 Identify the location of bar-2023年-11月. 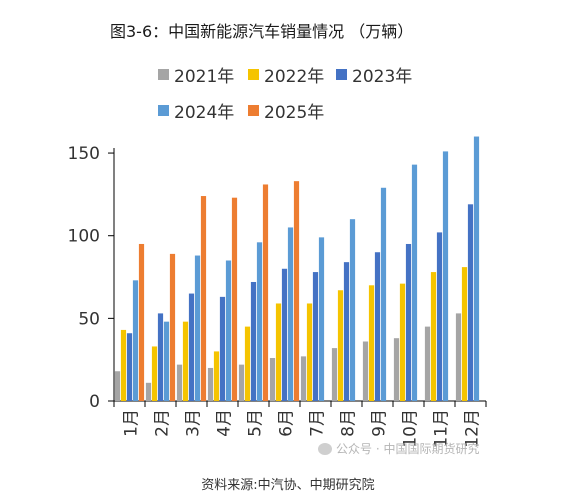
(439, 316).